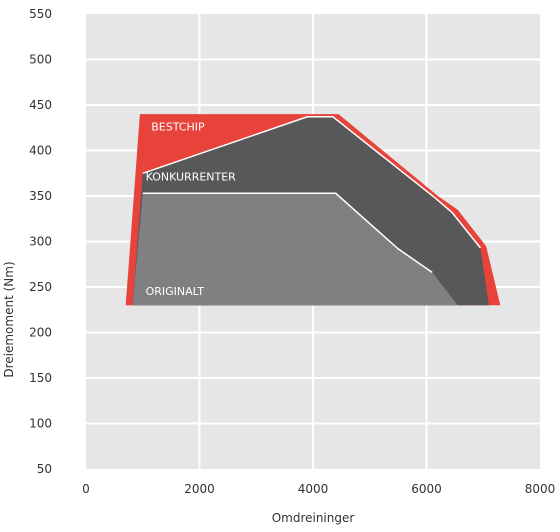  I want to click on y-tick-label: 150, so click(40, 378).